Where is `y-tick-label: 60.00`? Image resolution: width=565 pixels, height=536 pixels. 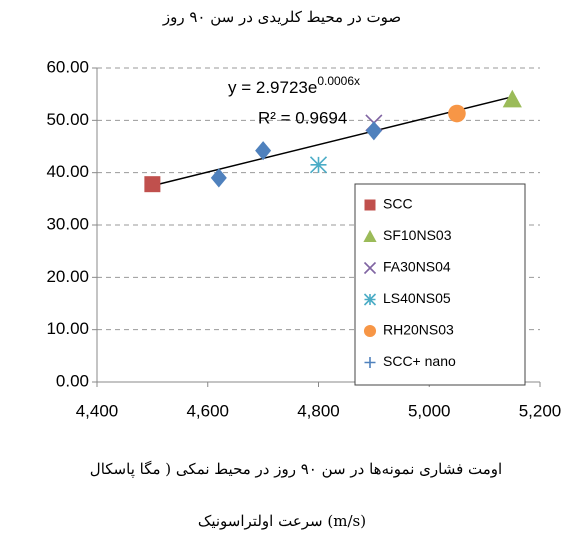 y-tick-label: 60.00 is located at coordinates (67, 66).